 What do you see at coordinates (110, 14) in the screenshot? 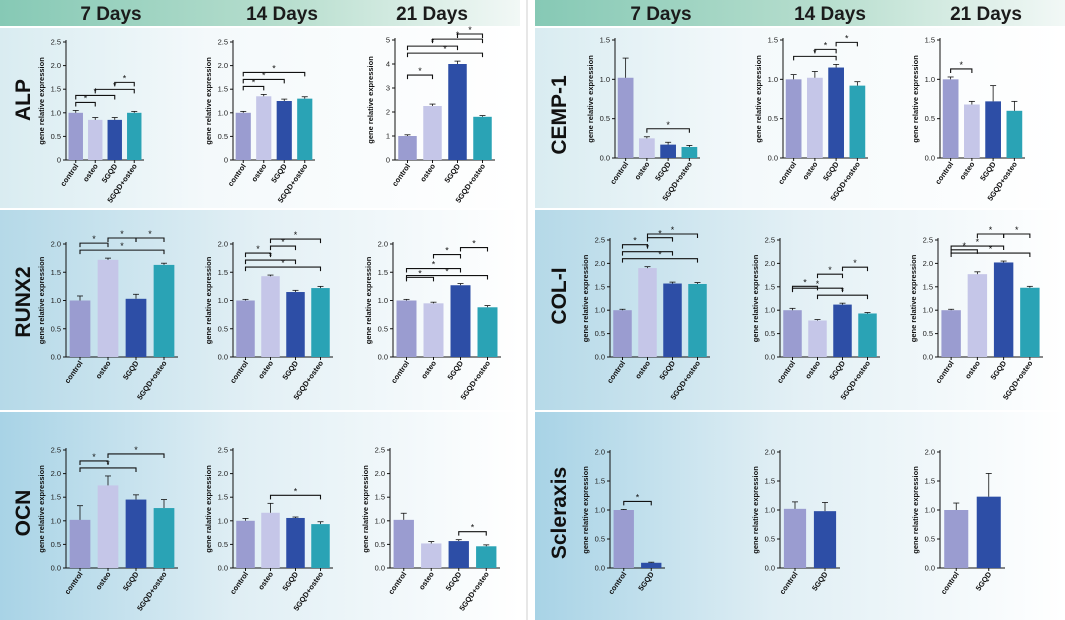
I see `header-left-7-days: 7 Days` at bounding box center [110, 14].